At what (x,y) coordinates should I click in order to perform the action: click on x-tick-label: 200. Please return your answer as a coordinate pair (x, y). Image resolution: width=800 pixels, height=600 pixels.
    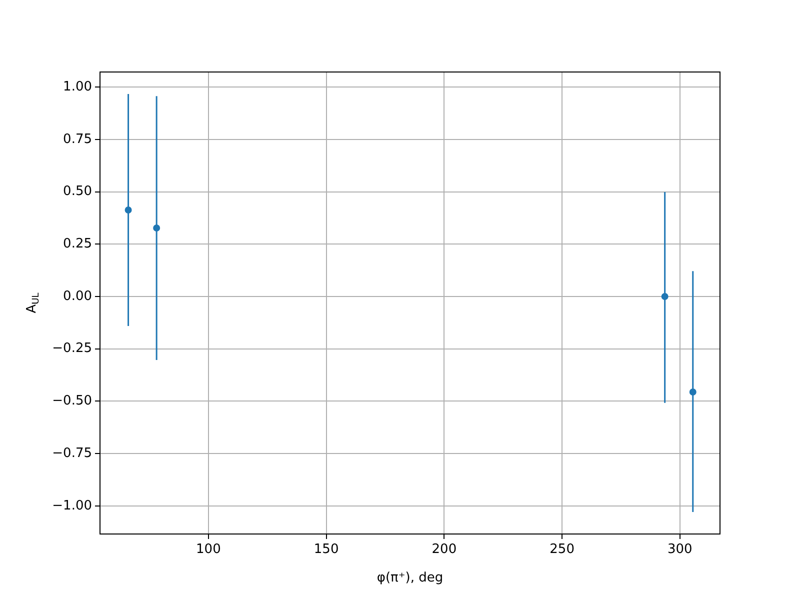
    Looking at the image, I should click on (444, 550).